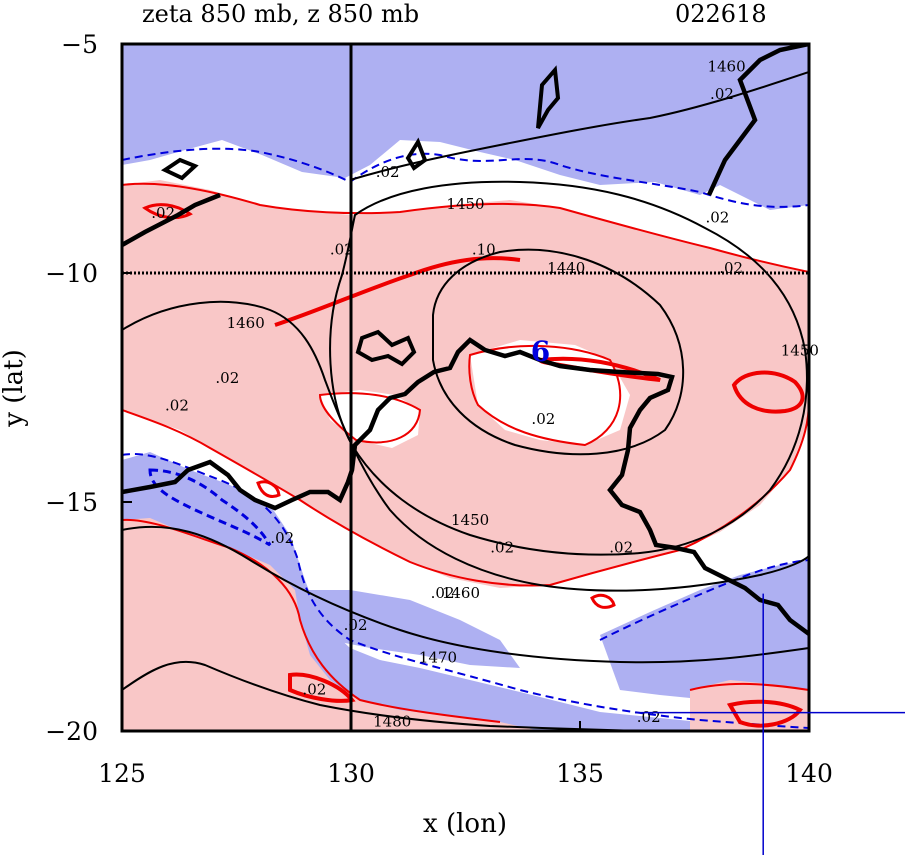 Image resolution: width=905 pixels, height=855 pixels. What do you see at coordinates (809, 773) in the screenshot?
I see `x-tick-label-3: 140` at bounding box center [809, 773].